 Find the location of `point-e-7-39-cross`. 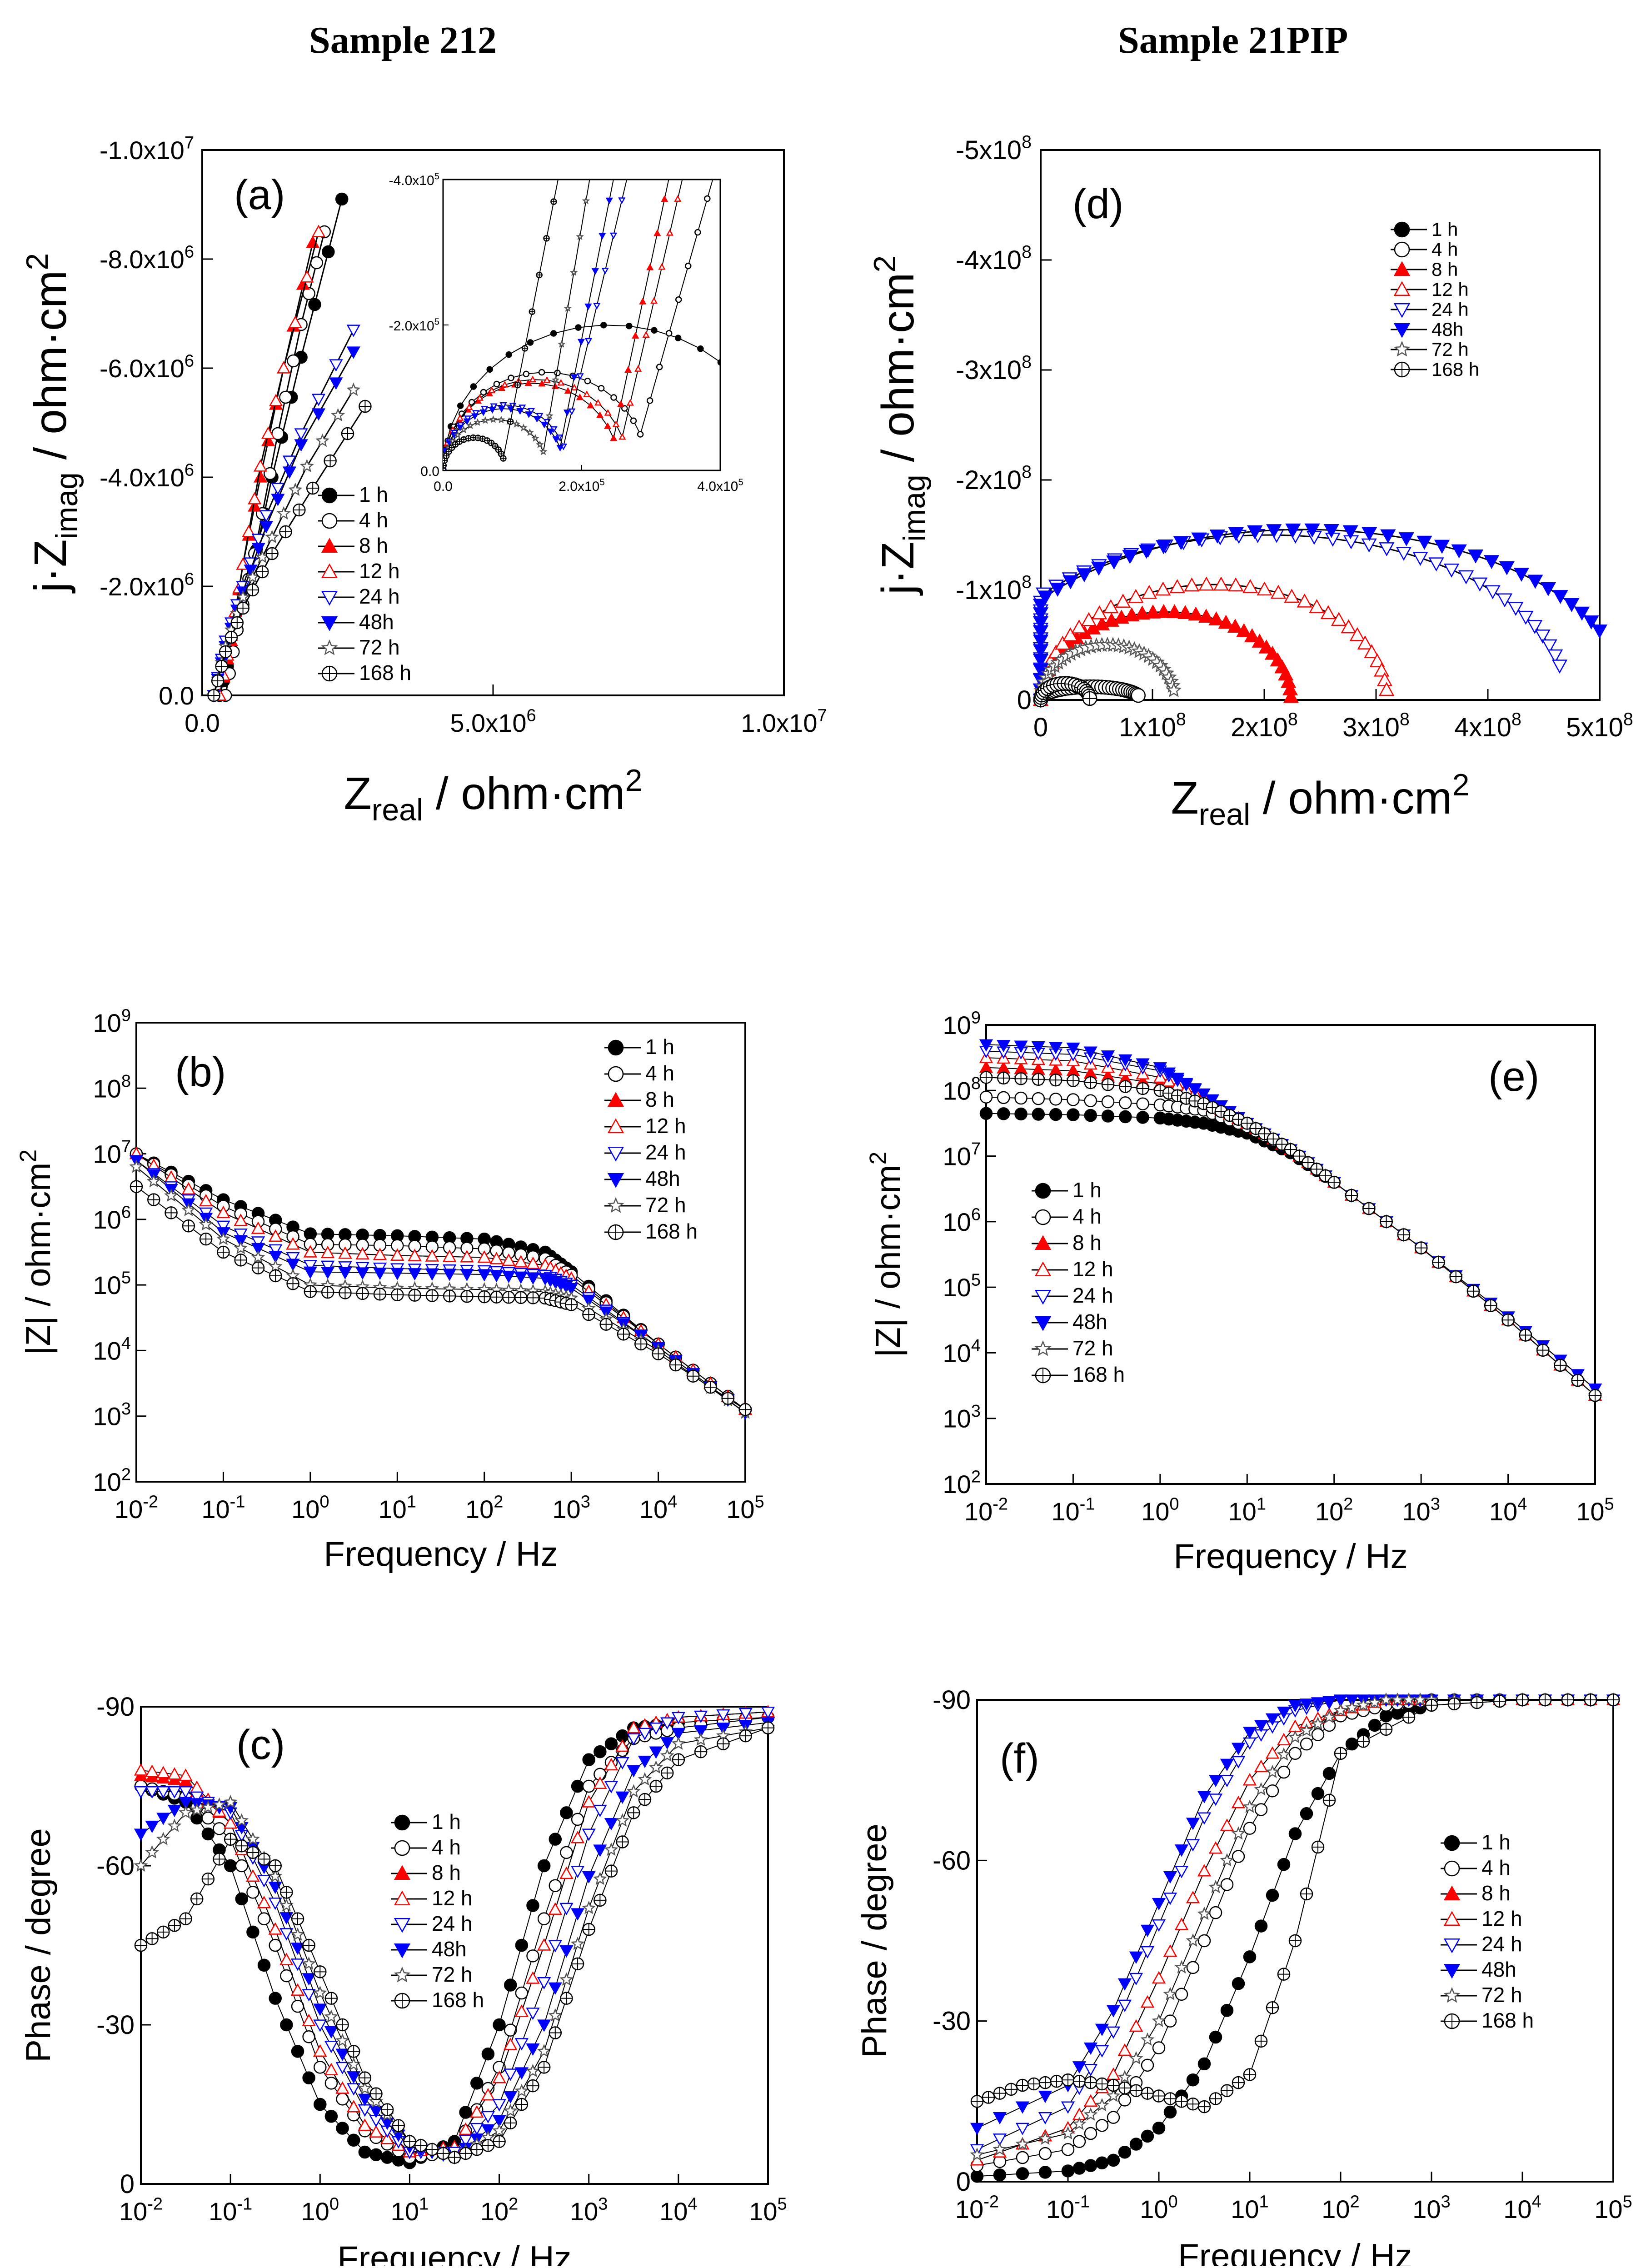

point-e-7-39-cross is located at coordinates (1491, 1306).